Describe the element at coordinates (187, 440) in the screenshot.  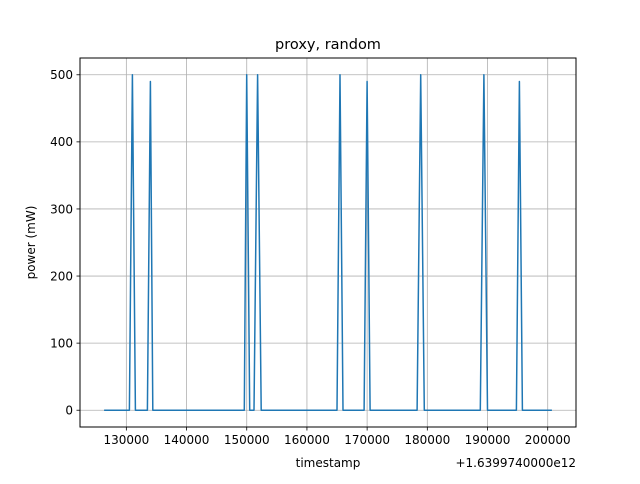
I see `x-tick-label: 140000` at that location.